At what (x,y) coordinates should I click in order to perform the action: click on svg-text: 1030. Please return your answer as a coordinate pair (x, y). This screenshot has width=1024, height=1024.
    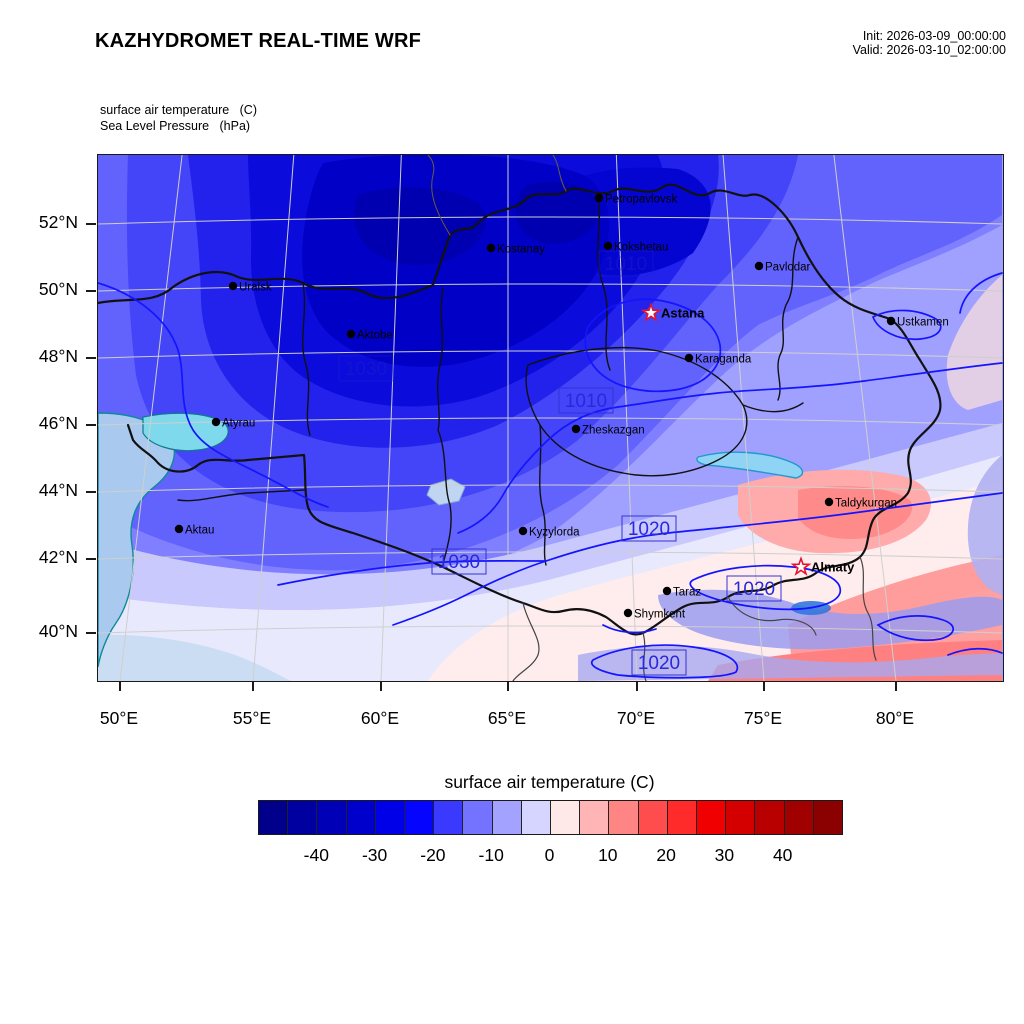
    Looking at the image, I should click on (459, 562).